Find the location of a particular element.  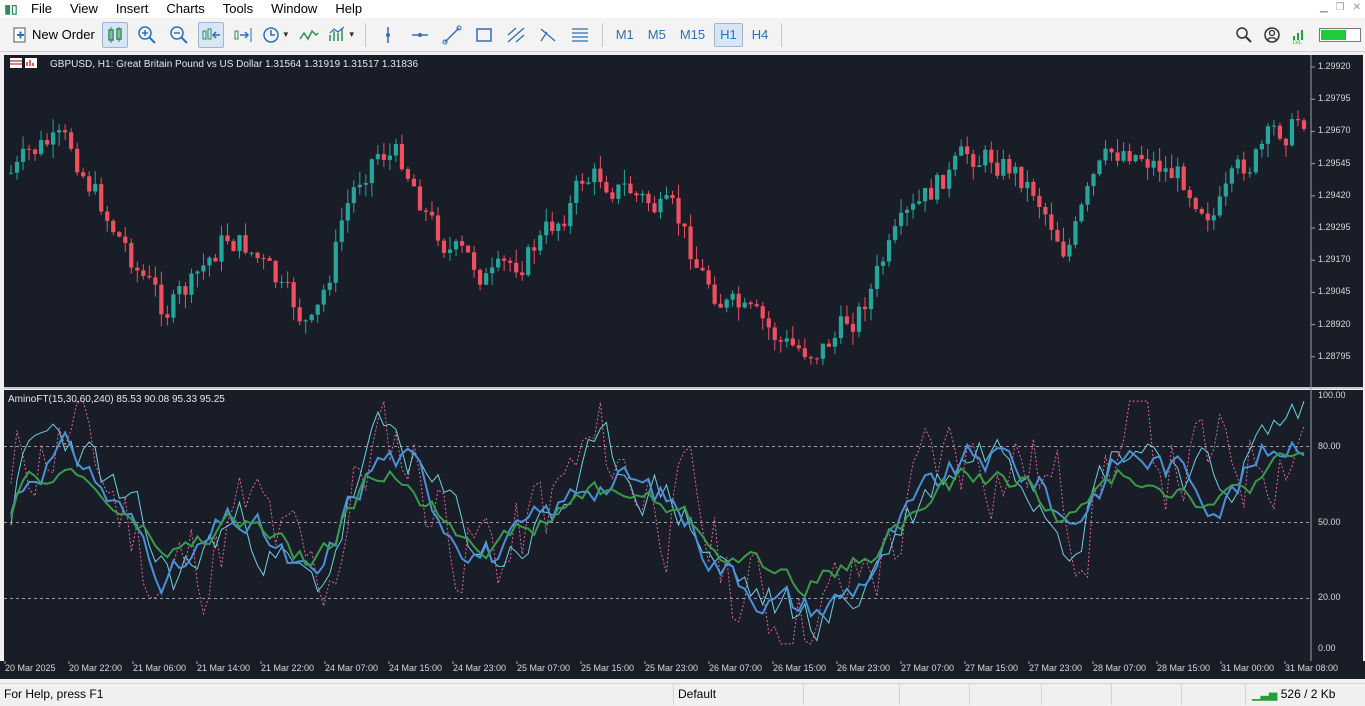

chart-shift-button is located at coordinates (210, 34).